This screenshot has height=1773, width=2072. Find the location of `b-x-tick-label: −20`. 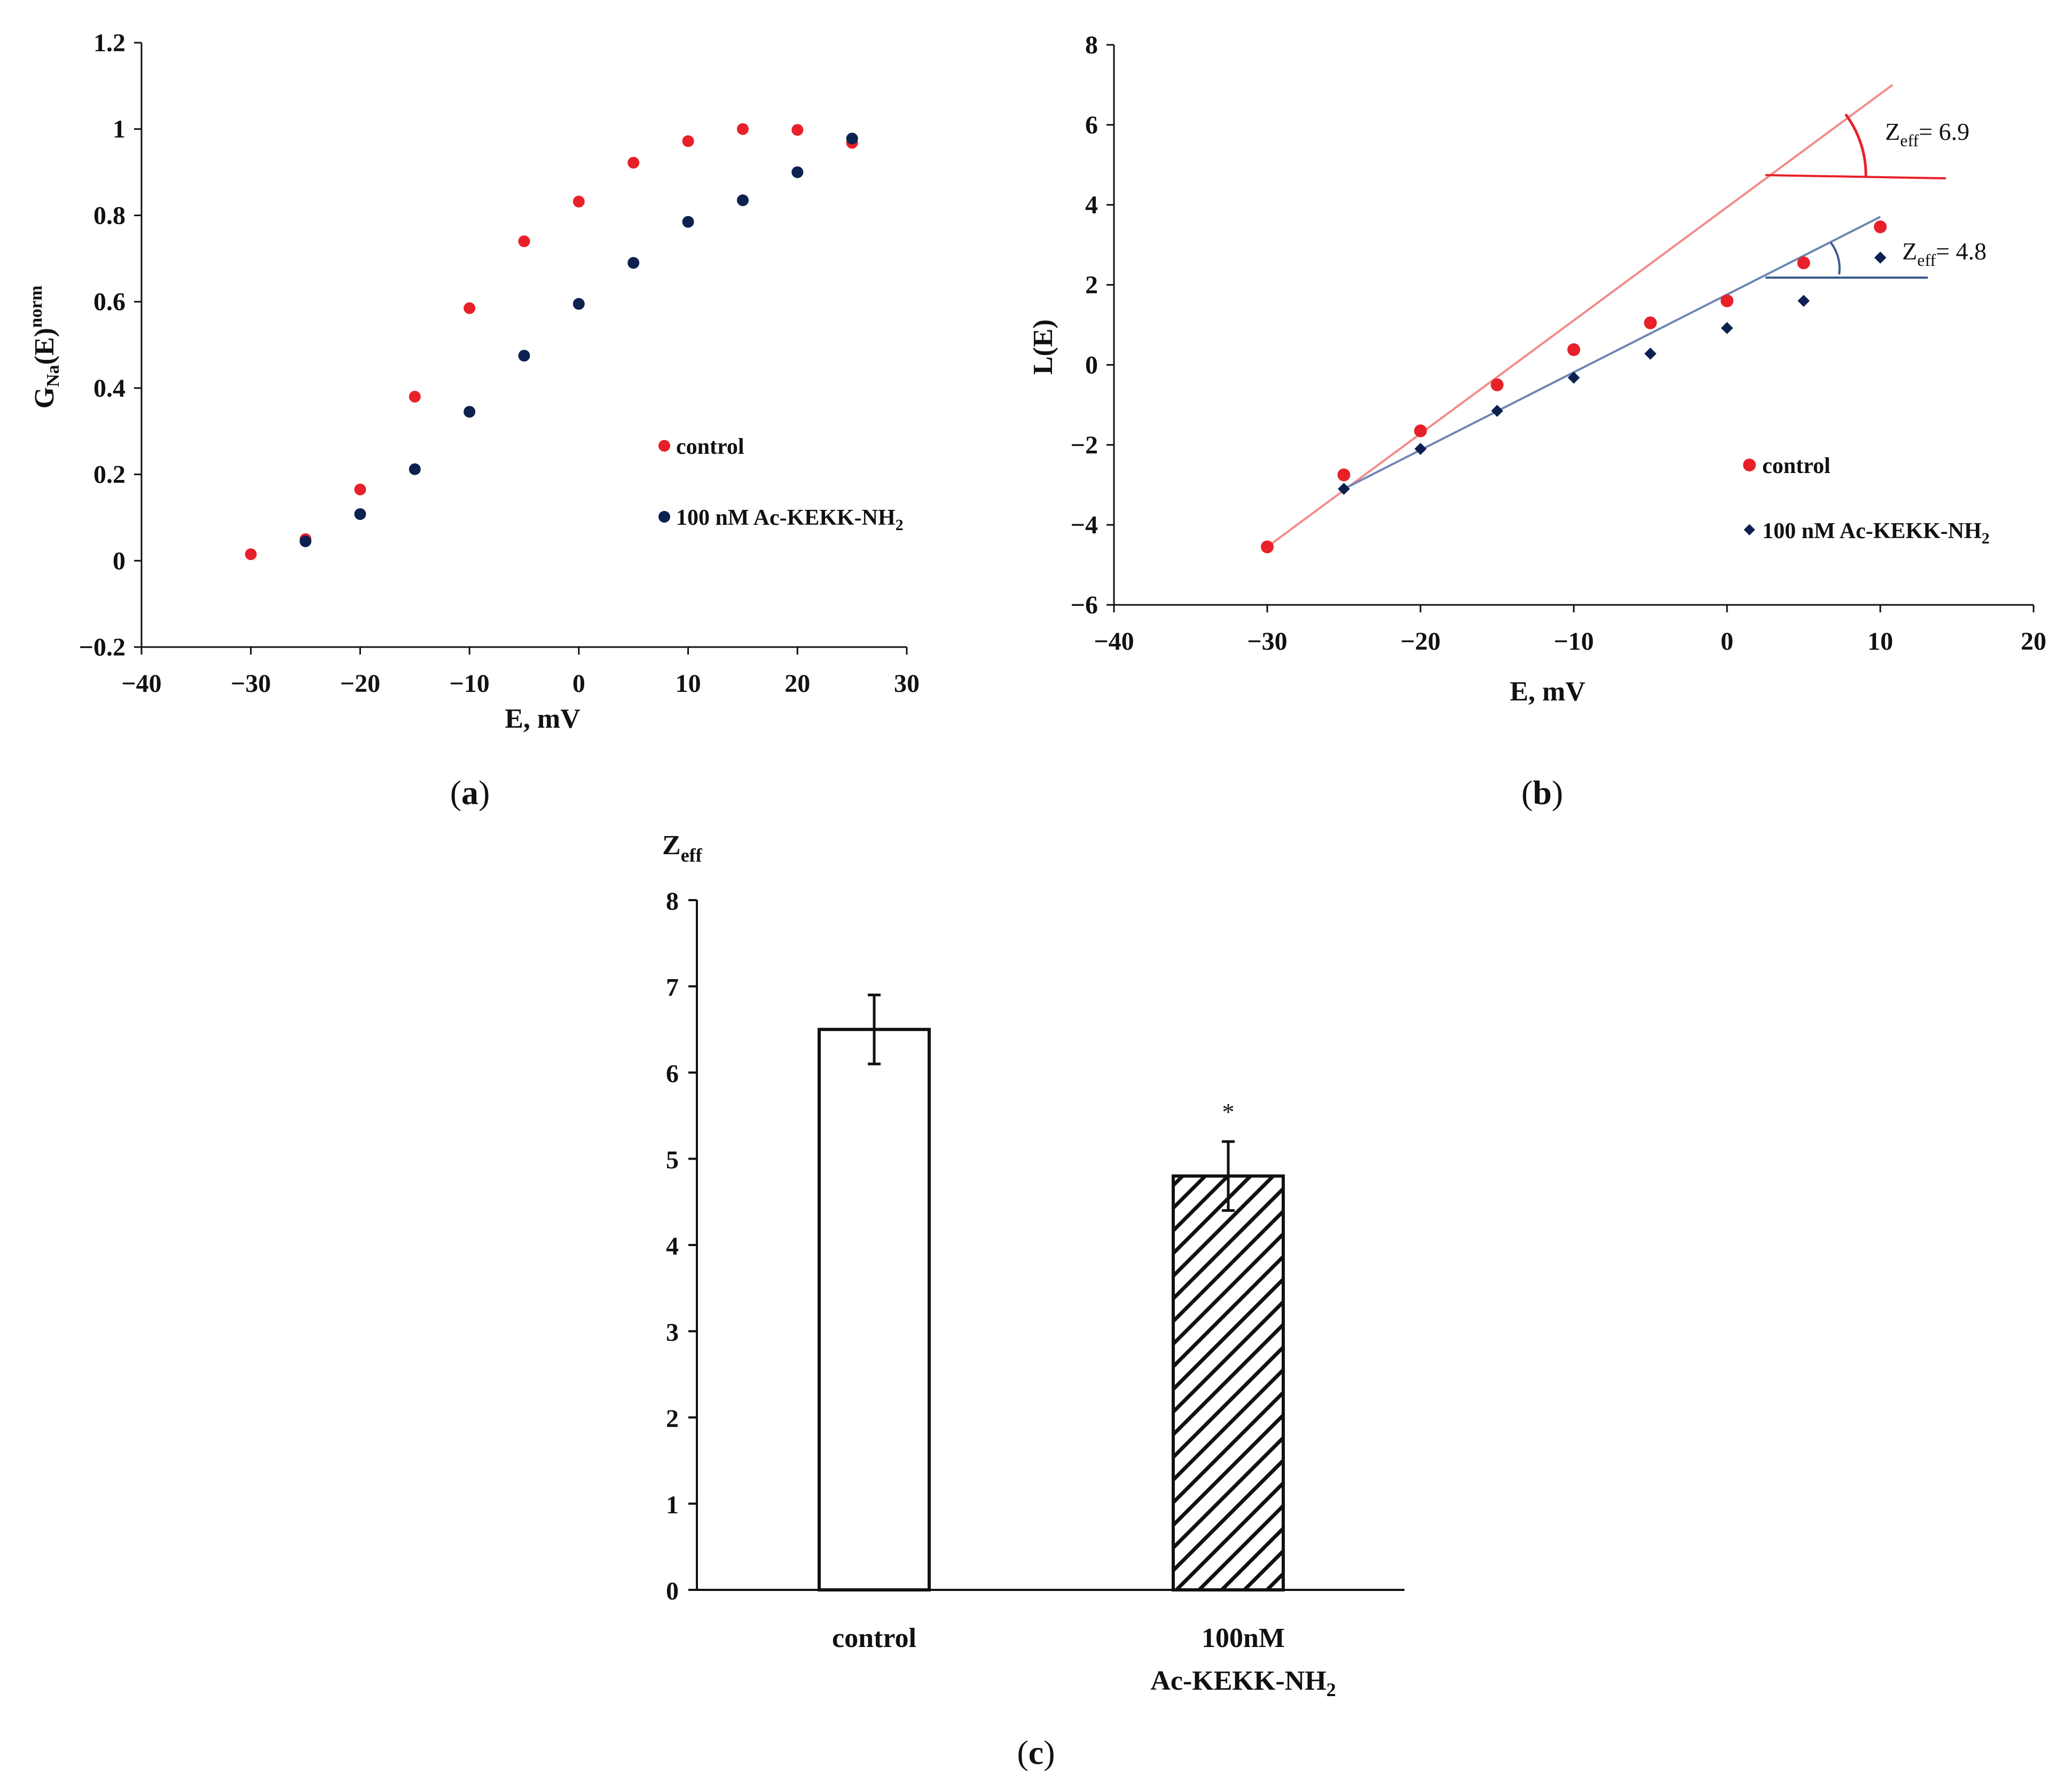

b-x-tick-label: −20 is located at coordinates (1420, 641).